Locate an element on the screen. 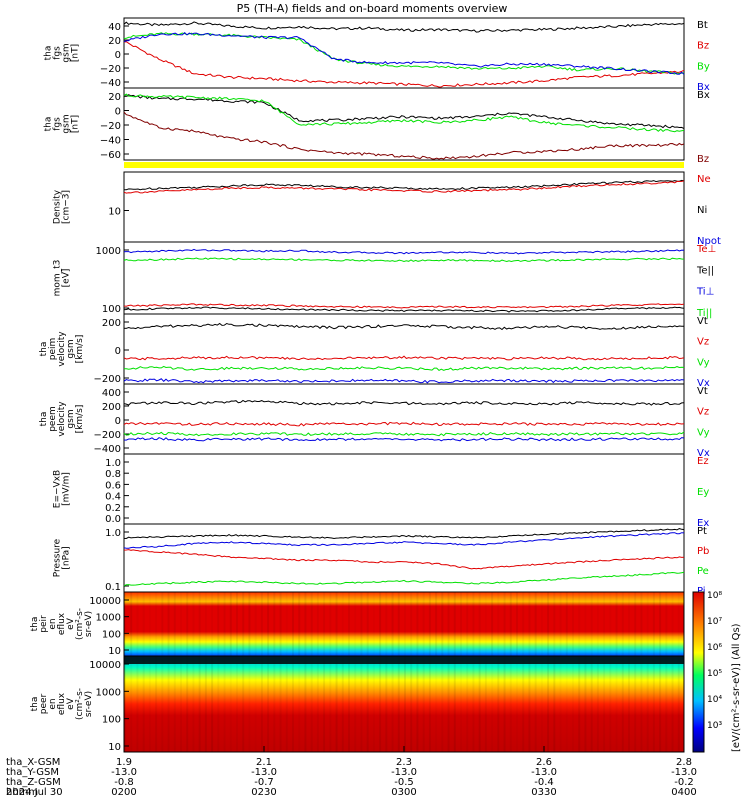  y-label-line: peir is located at coordinates (44, 624).